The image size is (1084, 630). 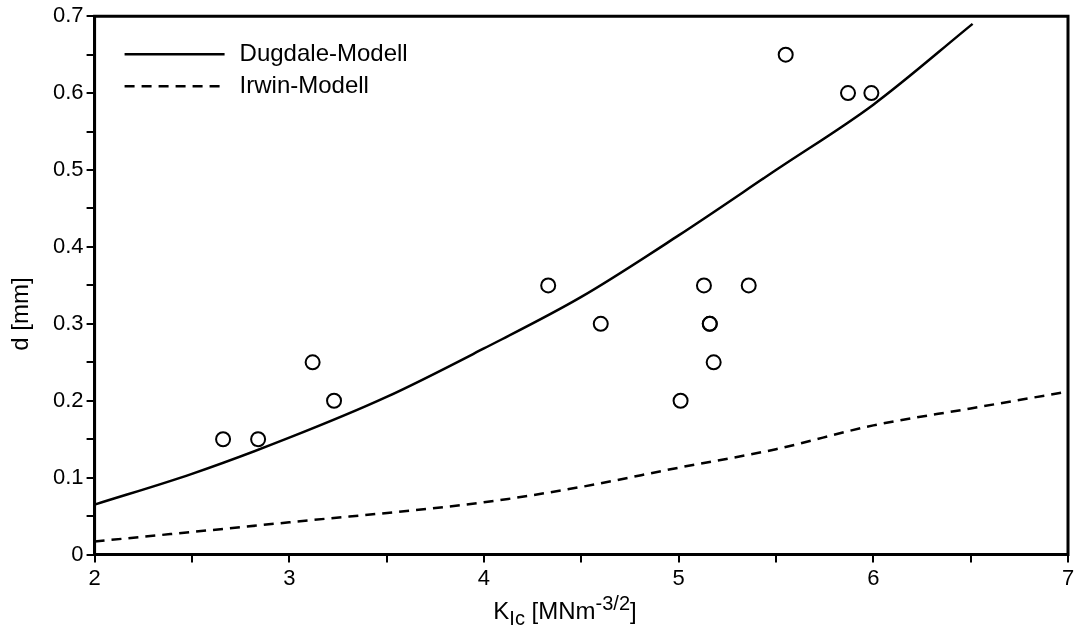 I want to click on y-tick-label: 0.6, so click(x=68, y=92).